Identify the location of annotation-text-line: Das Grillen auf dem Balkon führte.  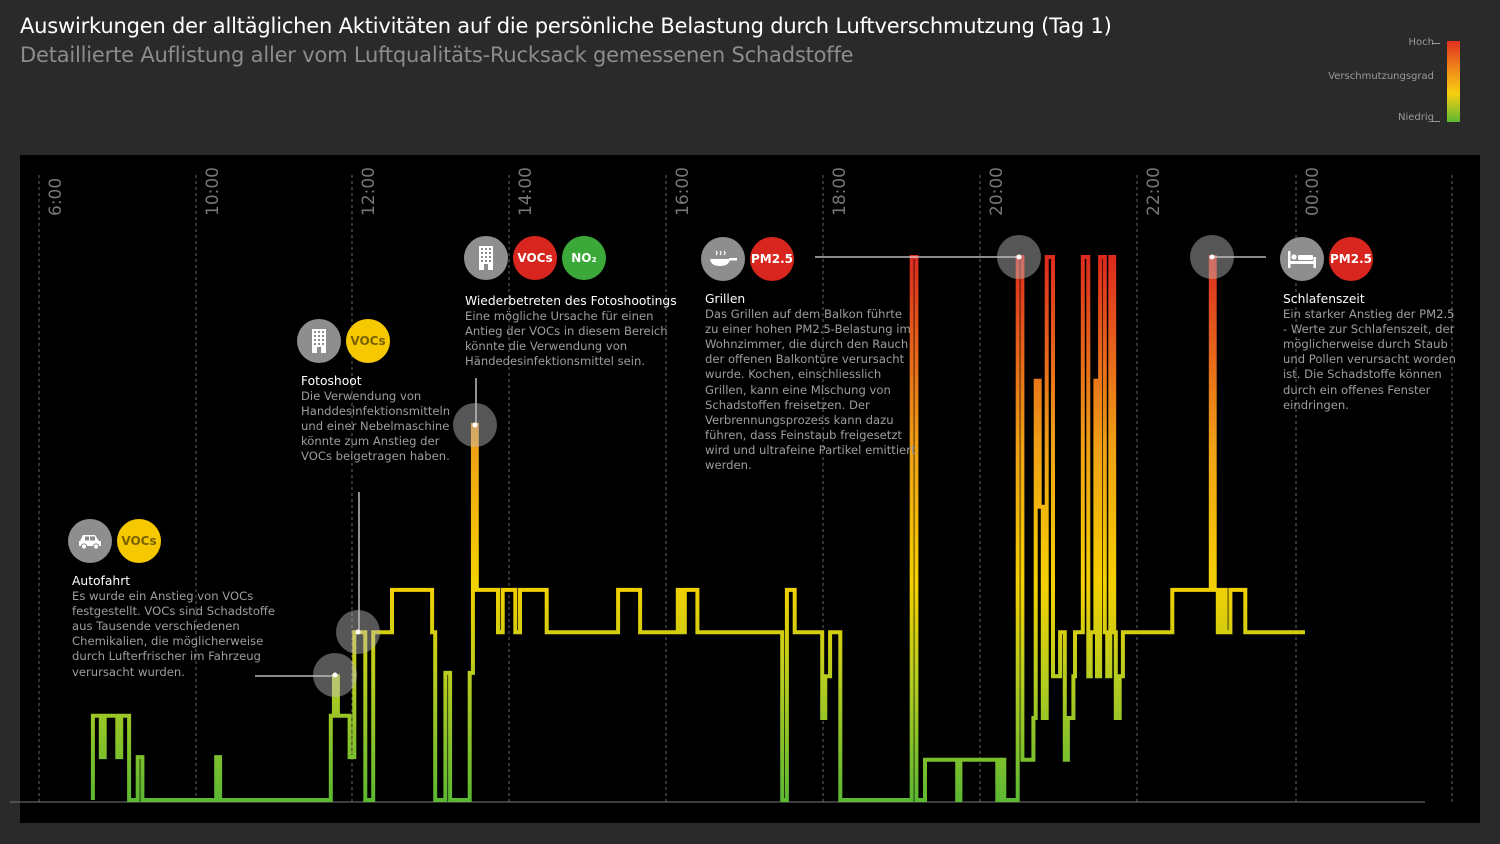
(803, 314).